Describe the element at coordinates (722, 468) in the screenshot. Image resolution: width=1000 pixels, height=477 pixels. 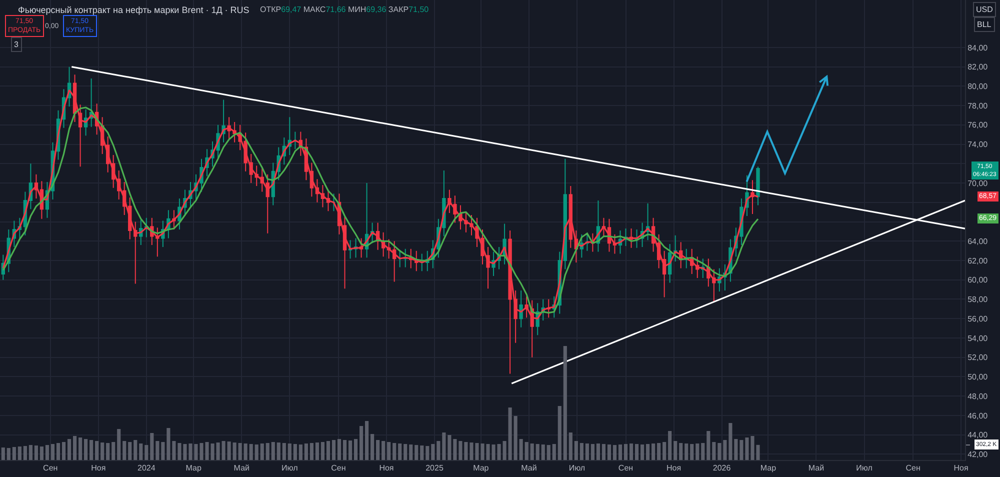
I see `x-tick-label: 2026` at that location.